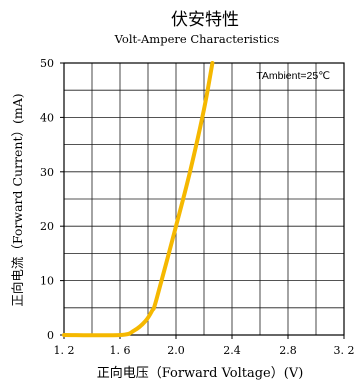 The image size is (357, 386). What do you see at coordinates (47, 63) in the screenshot?
I see `y-tick-label: 50` at bounding box center [47, 63].